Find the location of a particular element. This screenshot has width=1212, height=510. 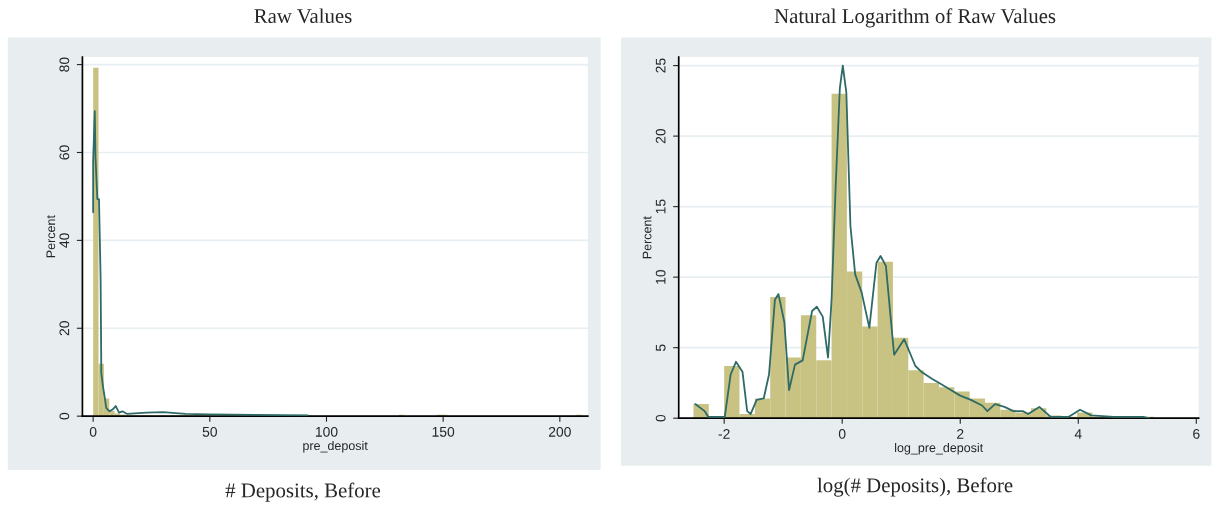

x-tick-label: 2 is located at coordinates (960, 433).